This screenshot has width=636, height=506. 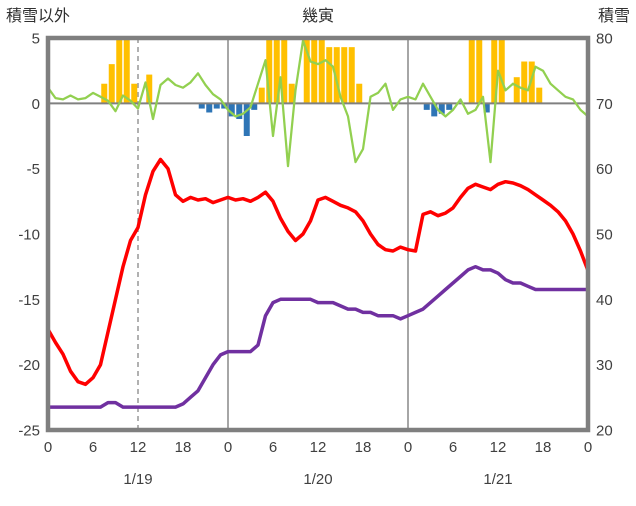 I want to click on right-axis-title: 積雪, so click(x=614, y=16).